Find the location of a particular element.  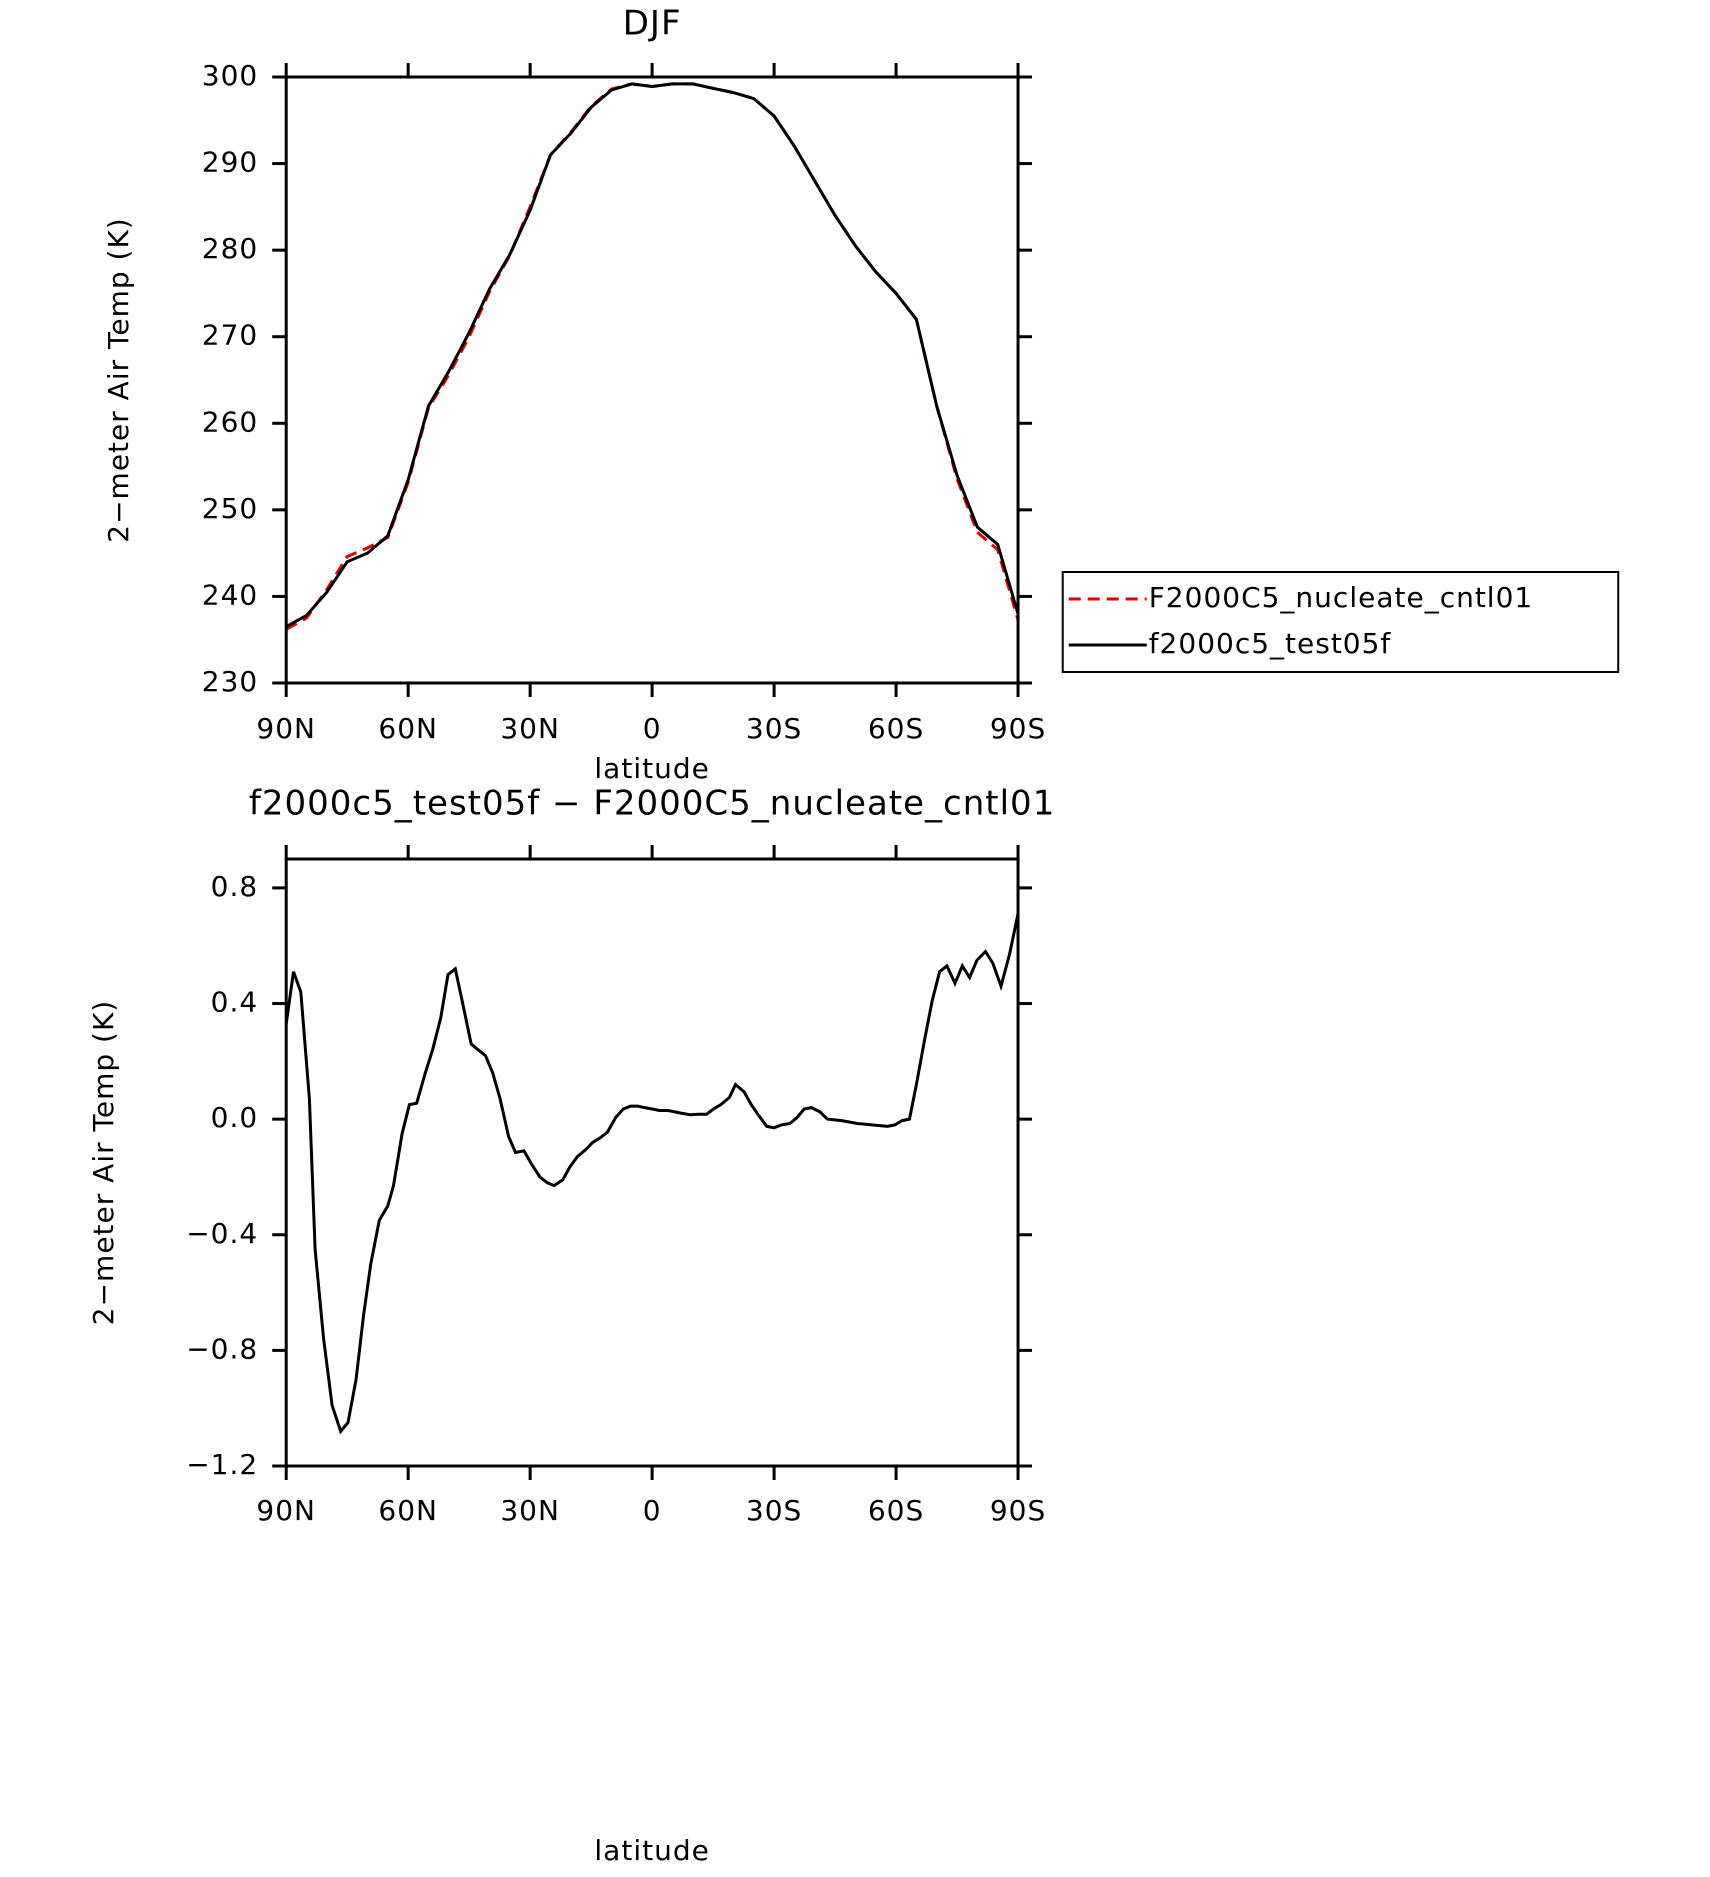

y-tick-label: 0.0 is located at coordinates (235, 1117).